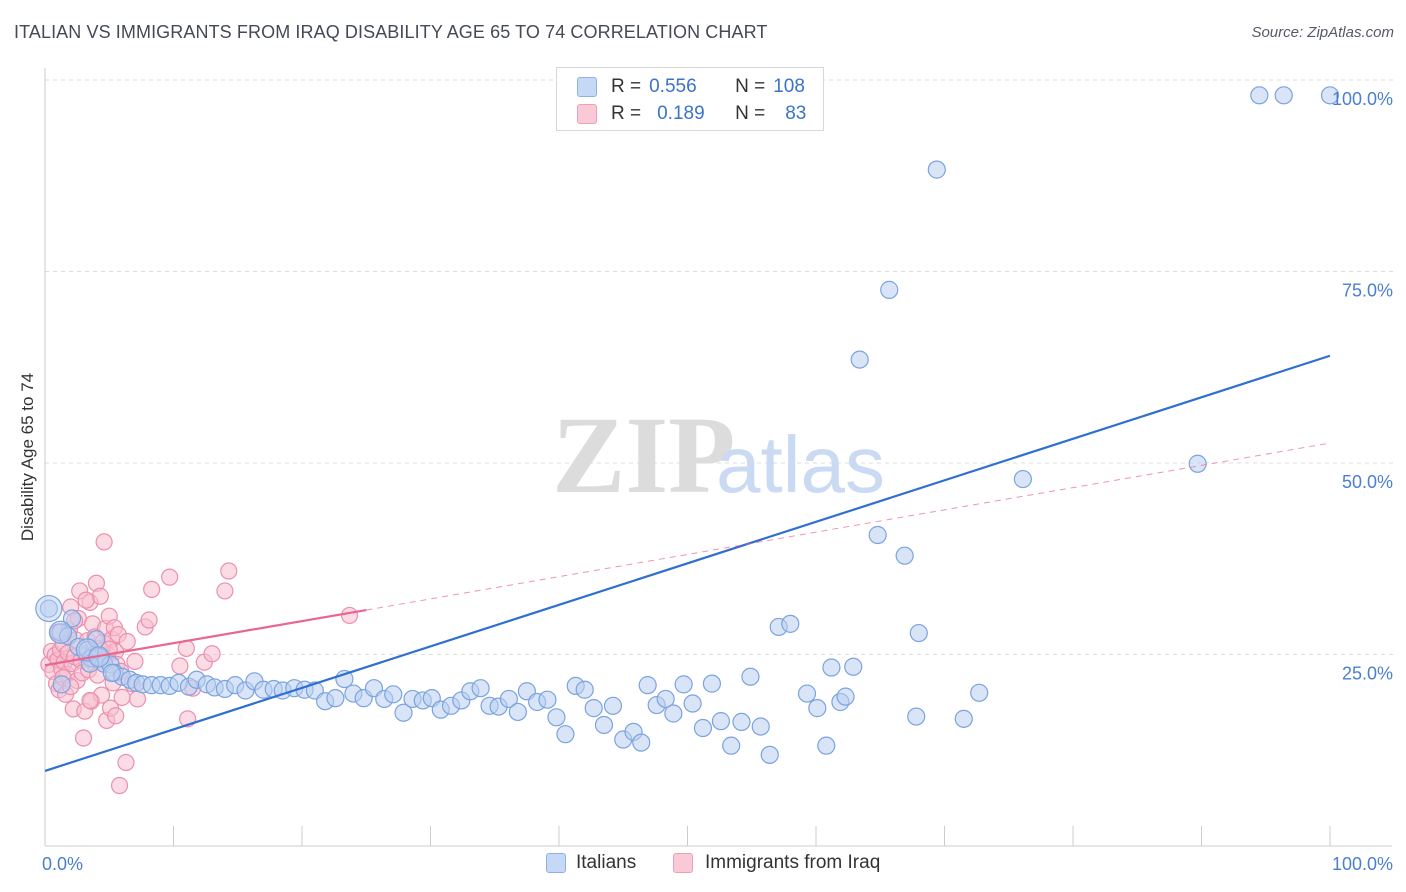  What do you see at coordinates (789, 86) in the screenshot?
I see `legend-italians-n: 108` at bounding box center [789, 86].